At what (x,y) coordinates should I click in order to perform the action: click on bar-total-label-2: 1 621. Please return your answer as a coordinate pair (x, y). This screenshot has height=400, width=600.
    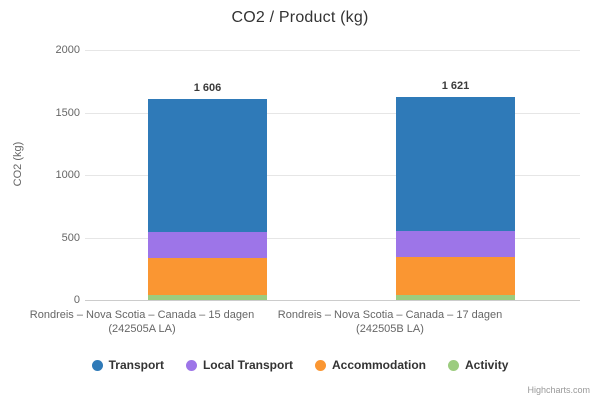
    Looking at the image, I should click on (455, 86).